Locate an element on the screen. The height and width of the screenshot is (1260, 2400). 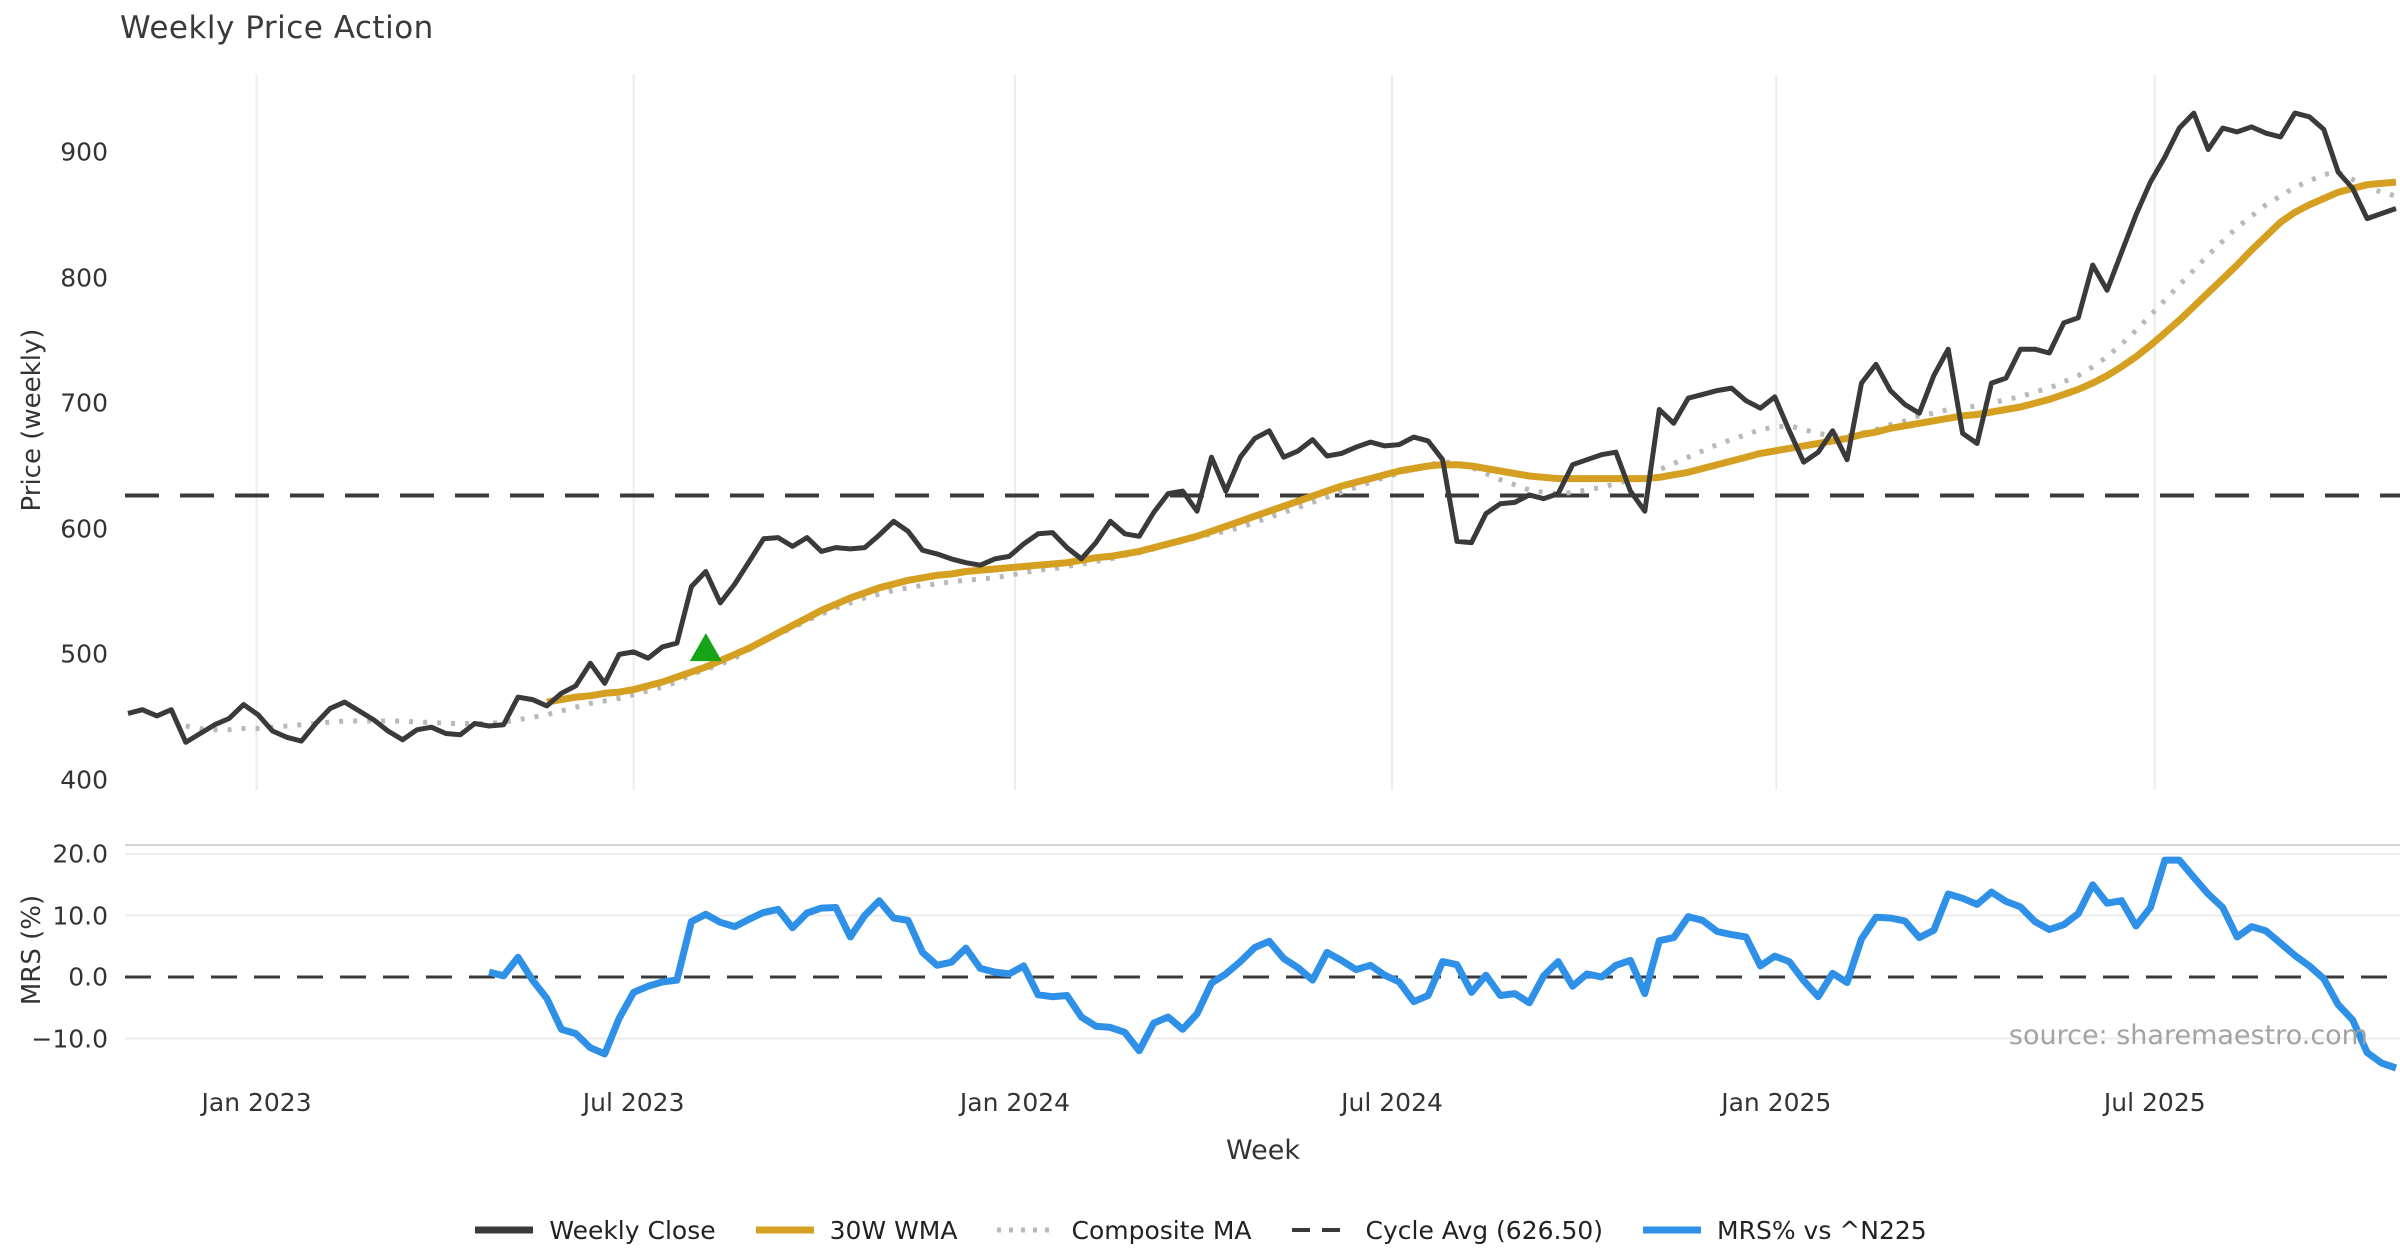
mrs-tick-0: 0.0 is located at coordinates (88, 977).